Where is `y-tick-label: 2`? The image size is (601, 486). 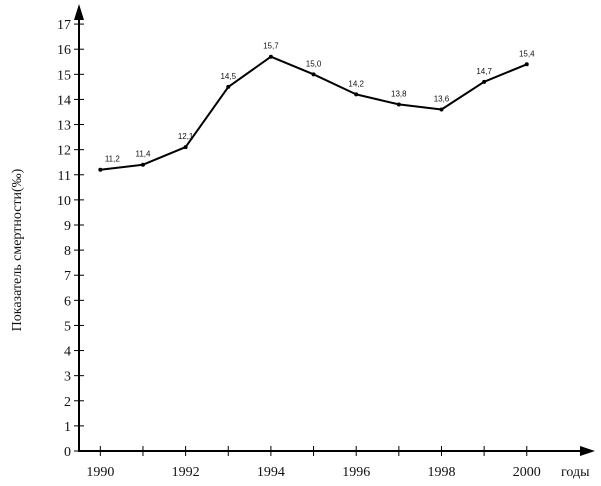 y-tick-label: 2 is located at coordinates (67, 402).